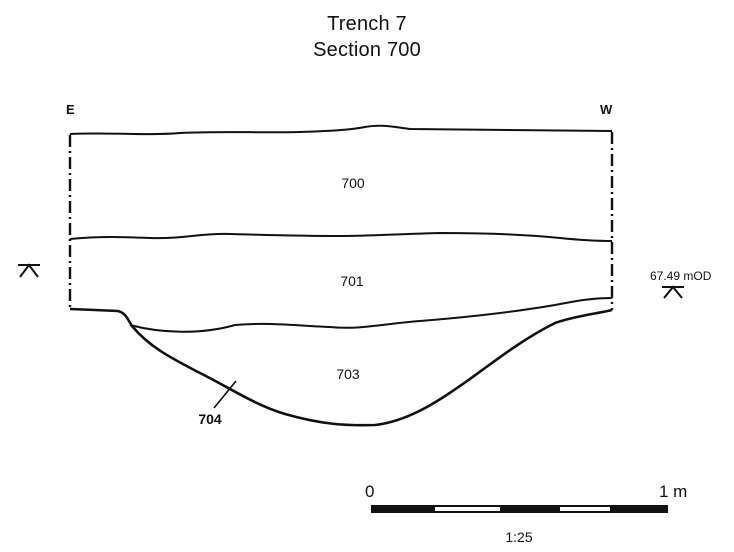  I want to click on datum-level-label: 67.49 mOD, so click(681, 276).